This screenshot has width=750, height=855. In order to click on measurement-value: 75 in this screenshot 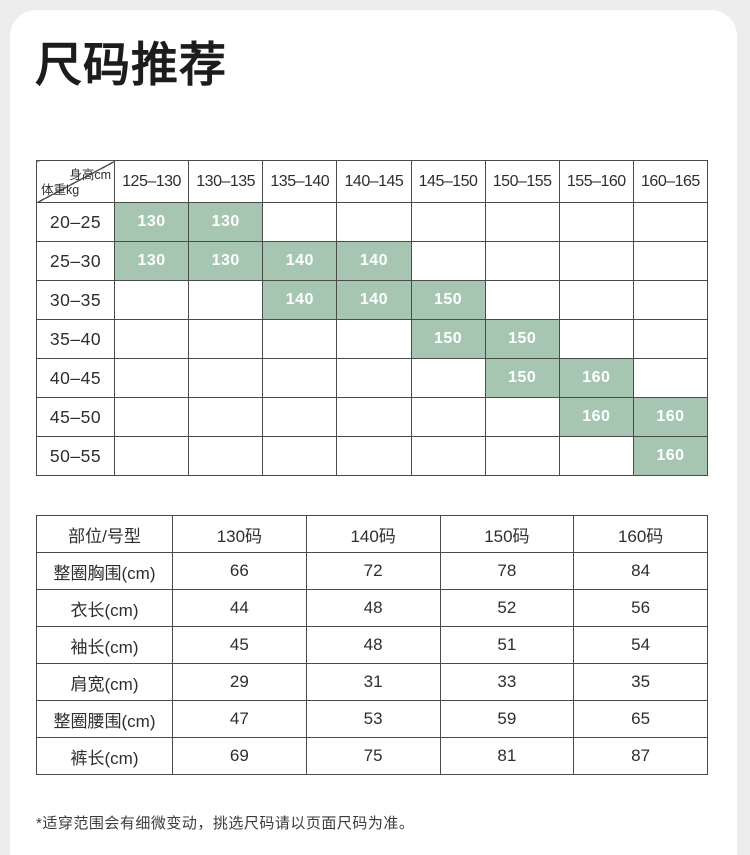, I will do `click(373, 756)`.